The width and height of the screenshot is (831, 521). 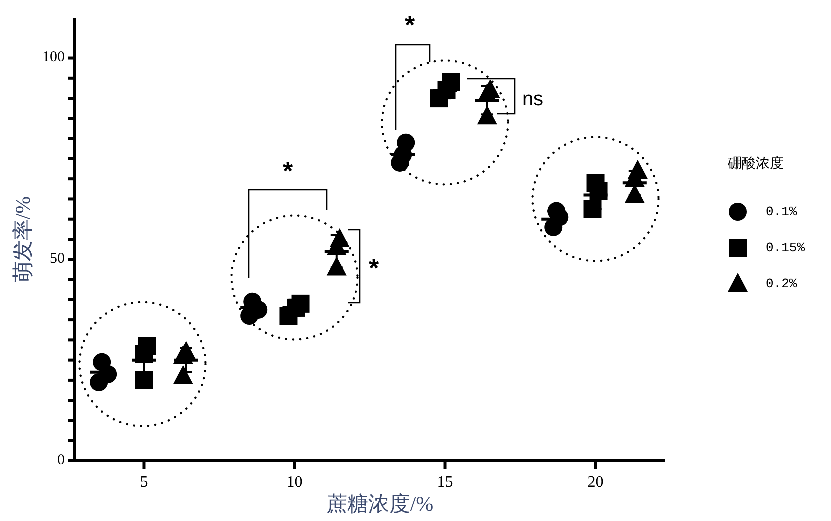 I want to click on x-tick-label: 10, so click(x=294, y=482).